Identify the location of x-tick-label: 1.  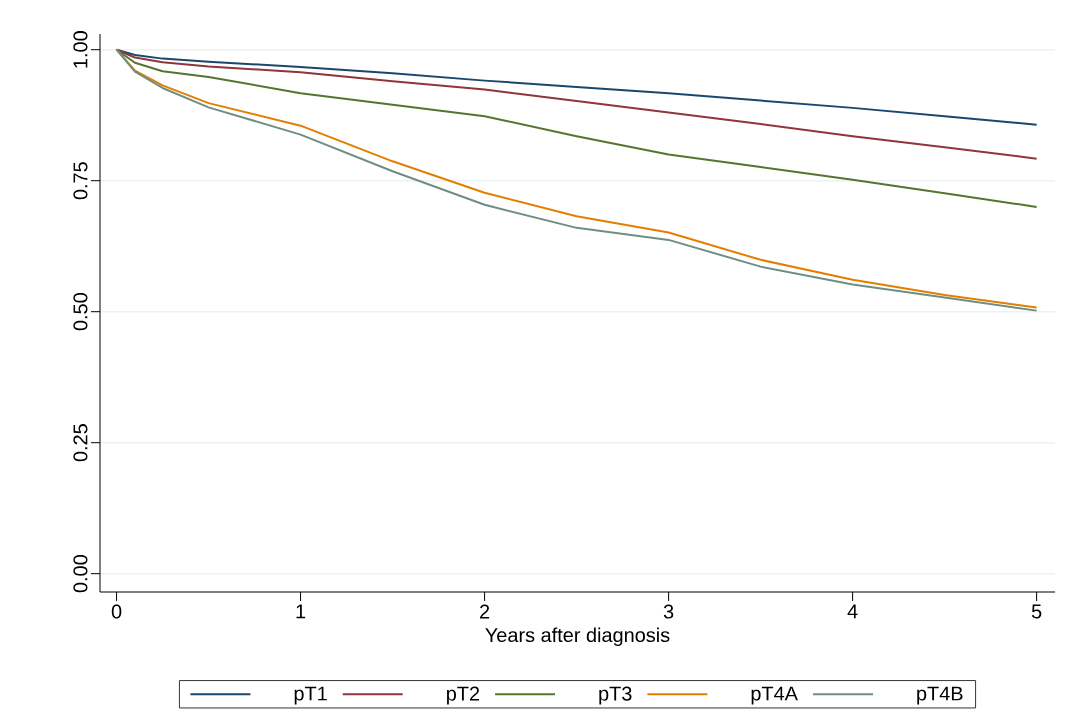
(301, 611).